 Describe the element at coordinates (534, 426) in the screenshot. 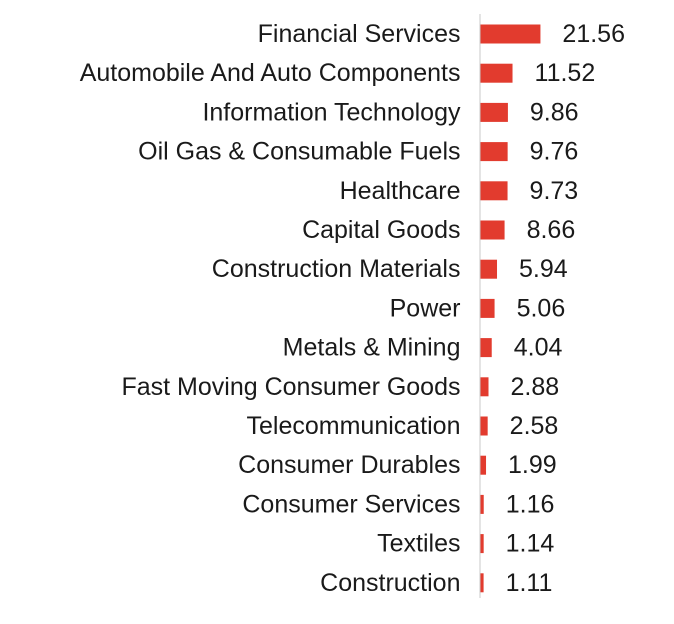

I see `value-label-telecommunication: 2.58` at that location.